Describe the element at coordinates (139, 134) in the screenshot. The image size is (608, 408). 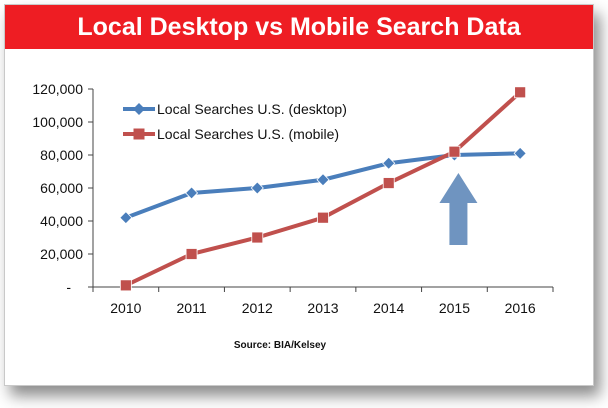
I see `legend-marker-square` at that location.